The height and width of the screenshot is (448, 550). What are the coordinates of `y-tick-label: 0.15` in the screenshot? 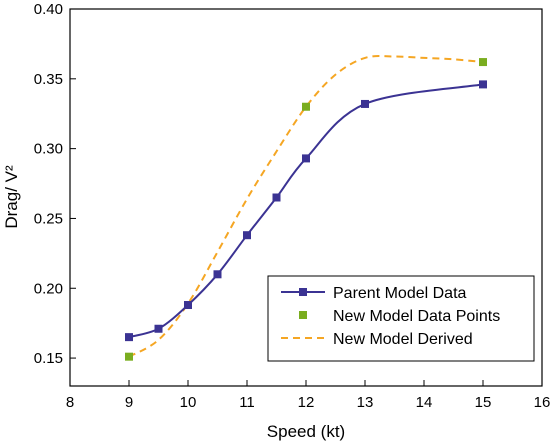 It's located at (48, 358).